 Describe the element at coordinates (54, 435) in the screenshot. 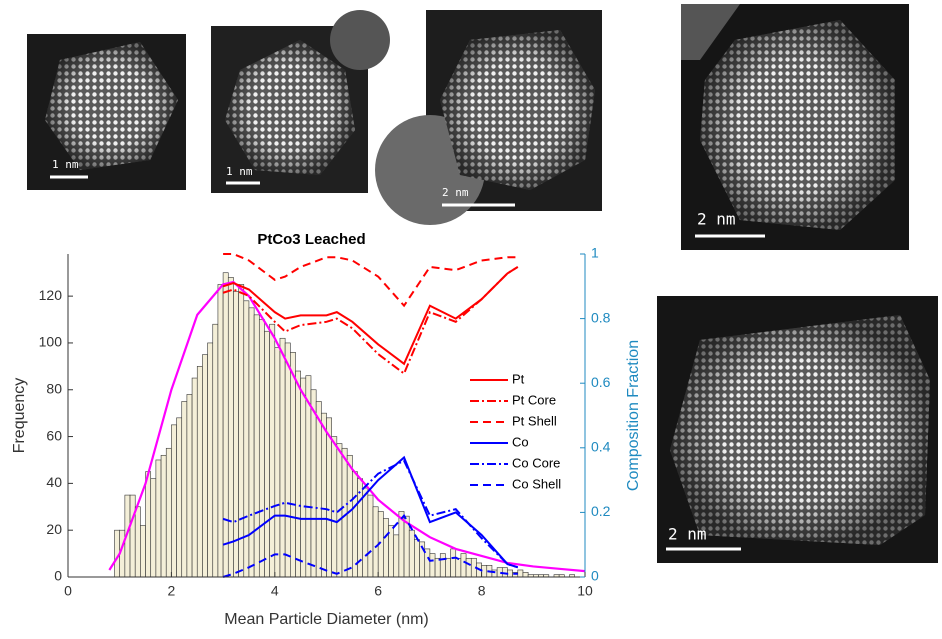

I see `y-tick-label: 60` at that location.